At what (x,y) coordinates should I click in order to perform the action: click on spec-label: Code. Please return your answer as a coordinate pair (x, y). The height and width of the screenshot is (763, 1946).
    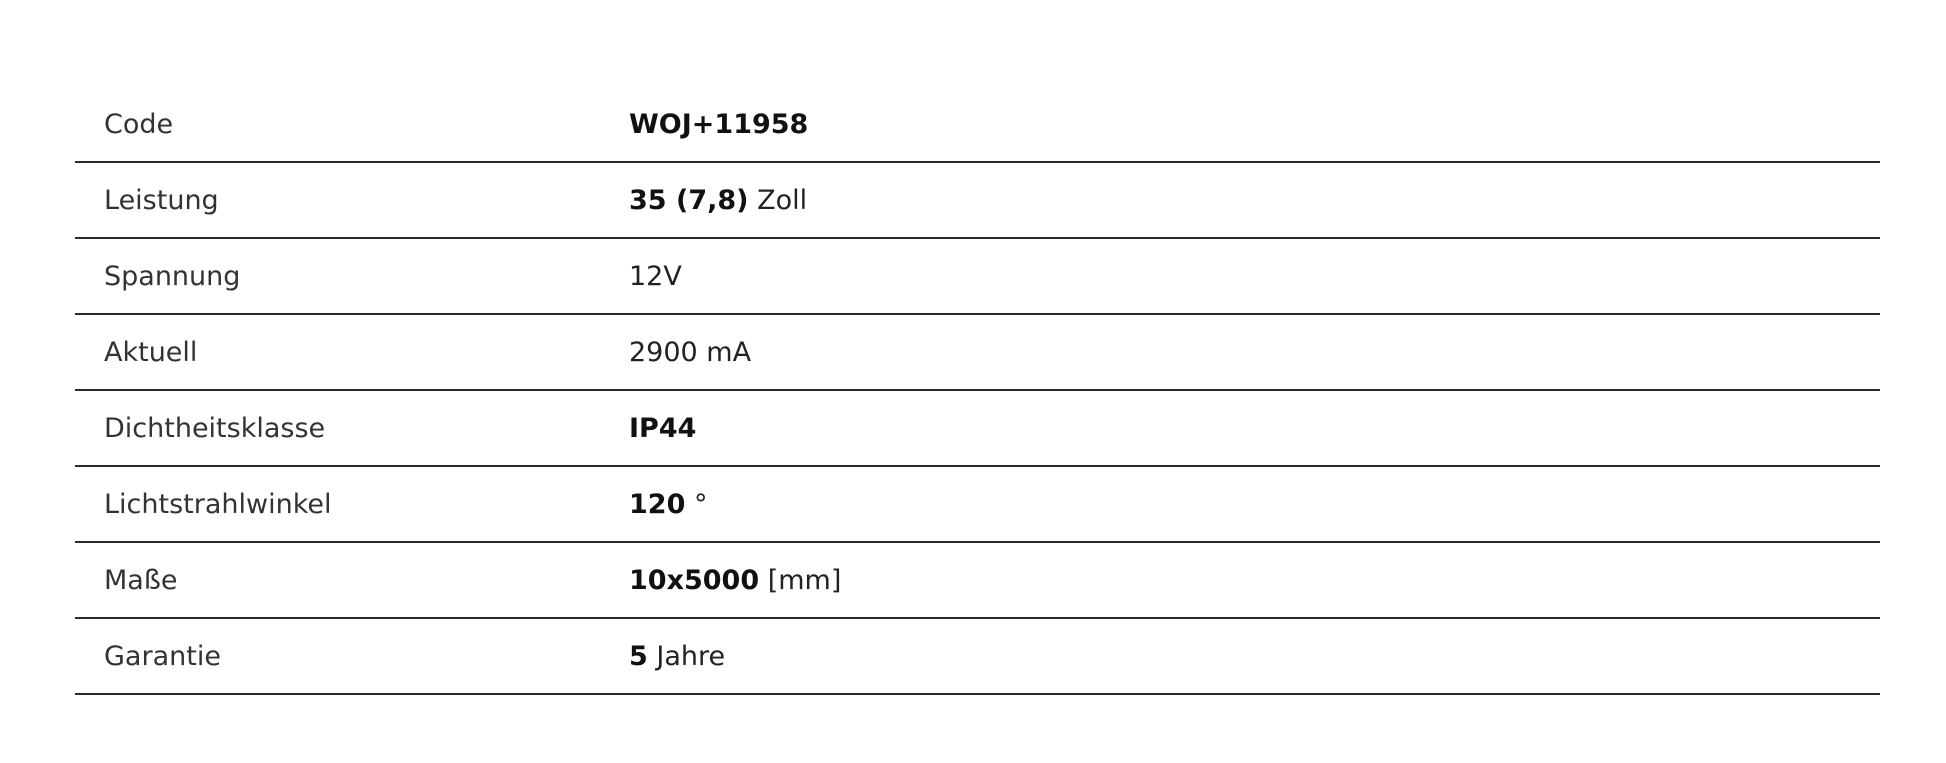
    Looking at the image, I should click on (139, 124).